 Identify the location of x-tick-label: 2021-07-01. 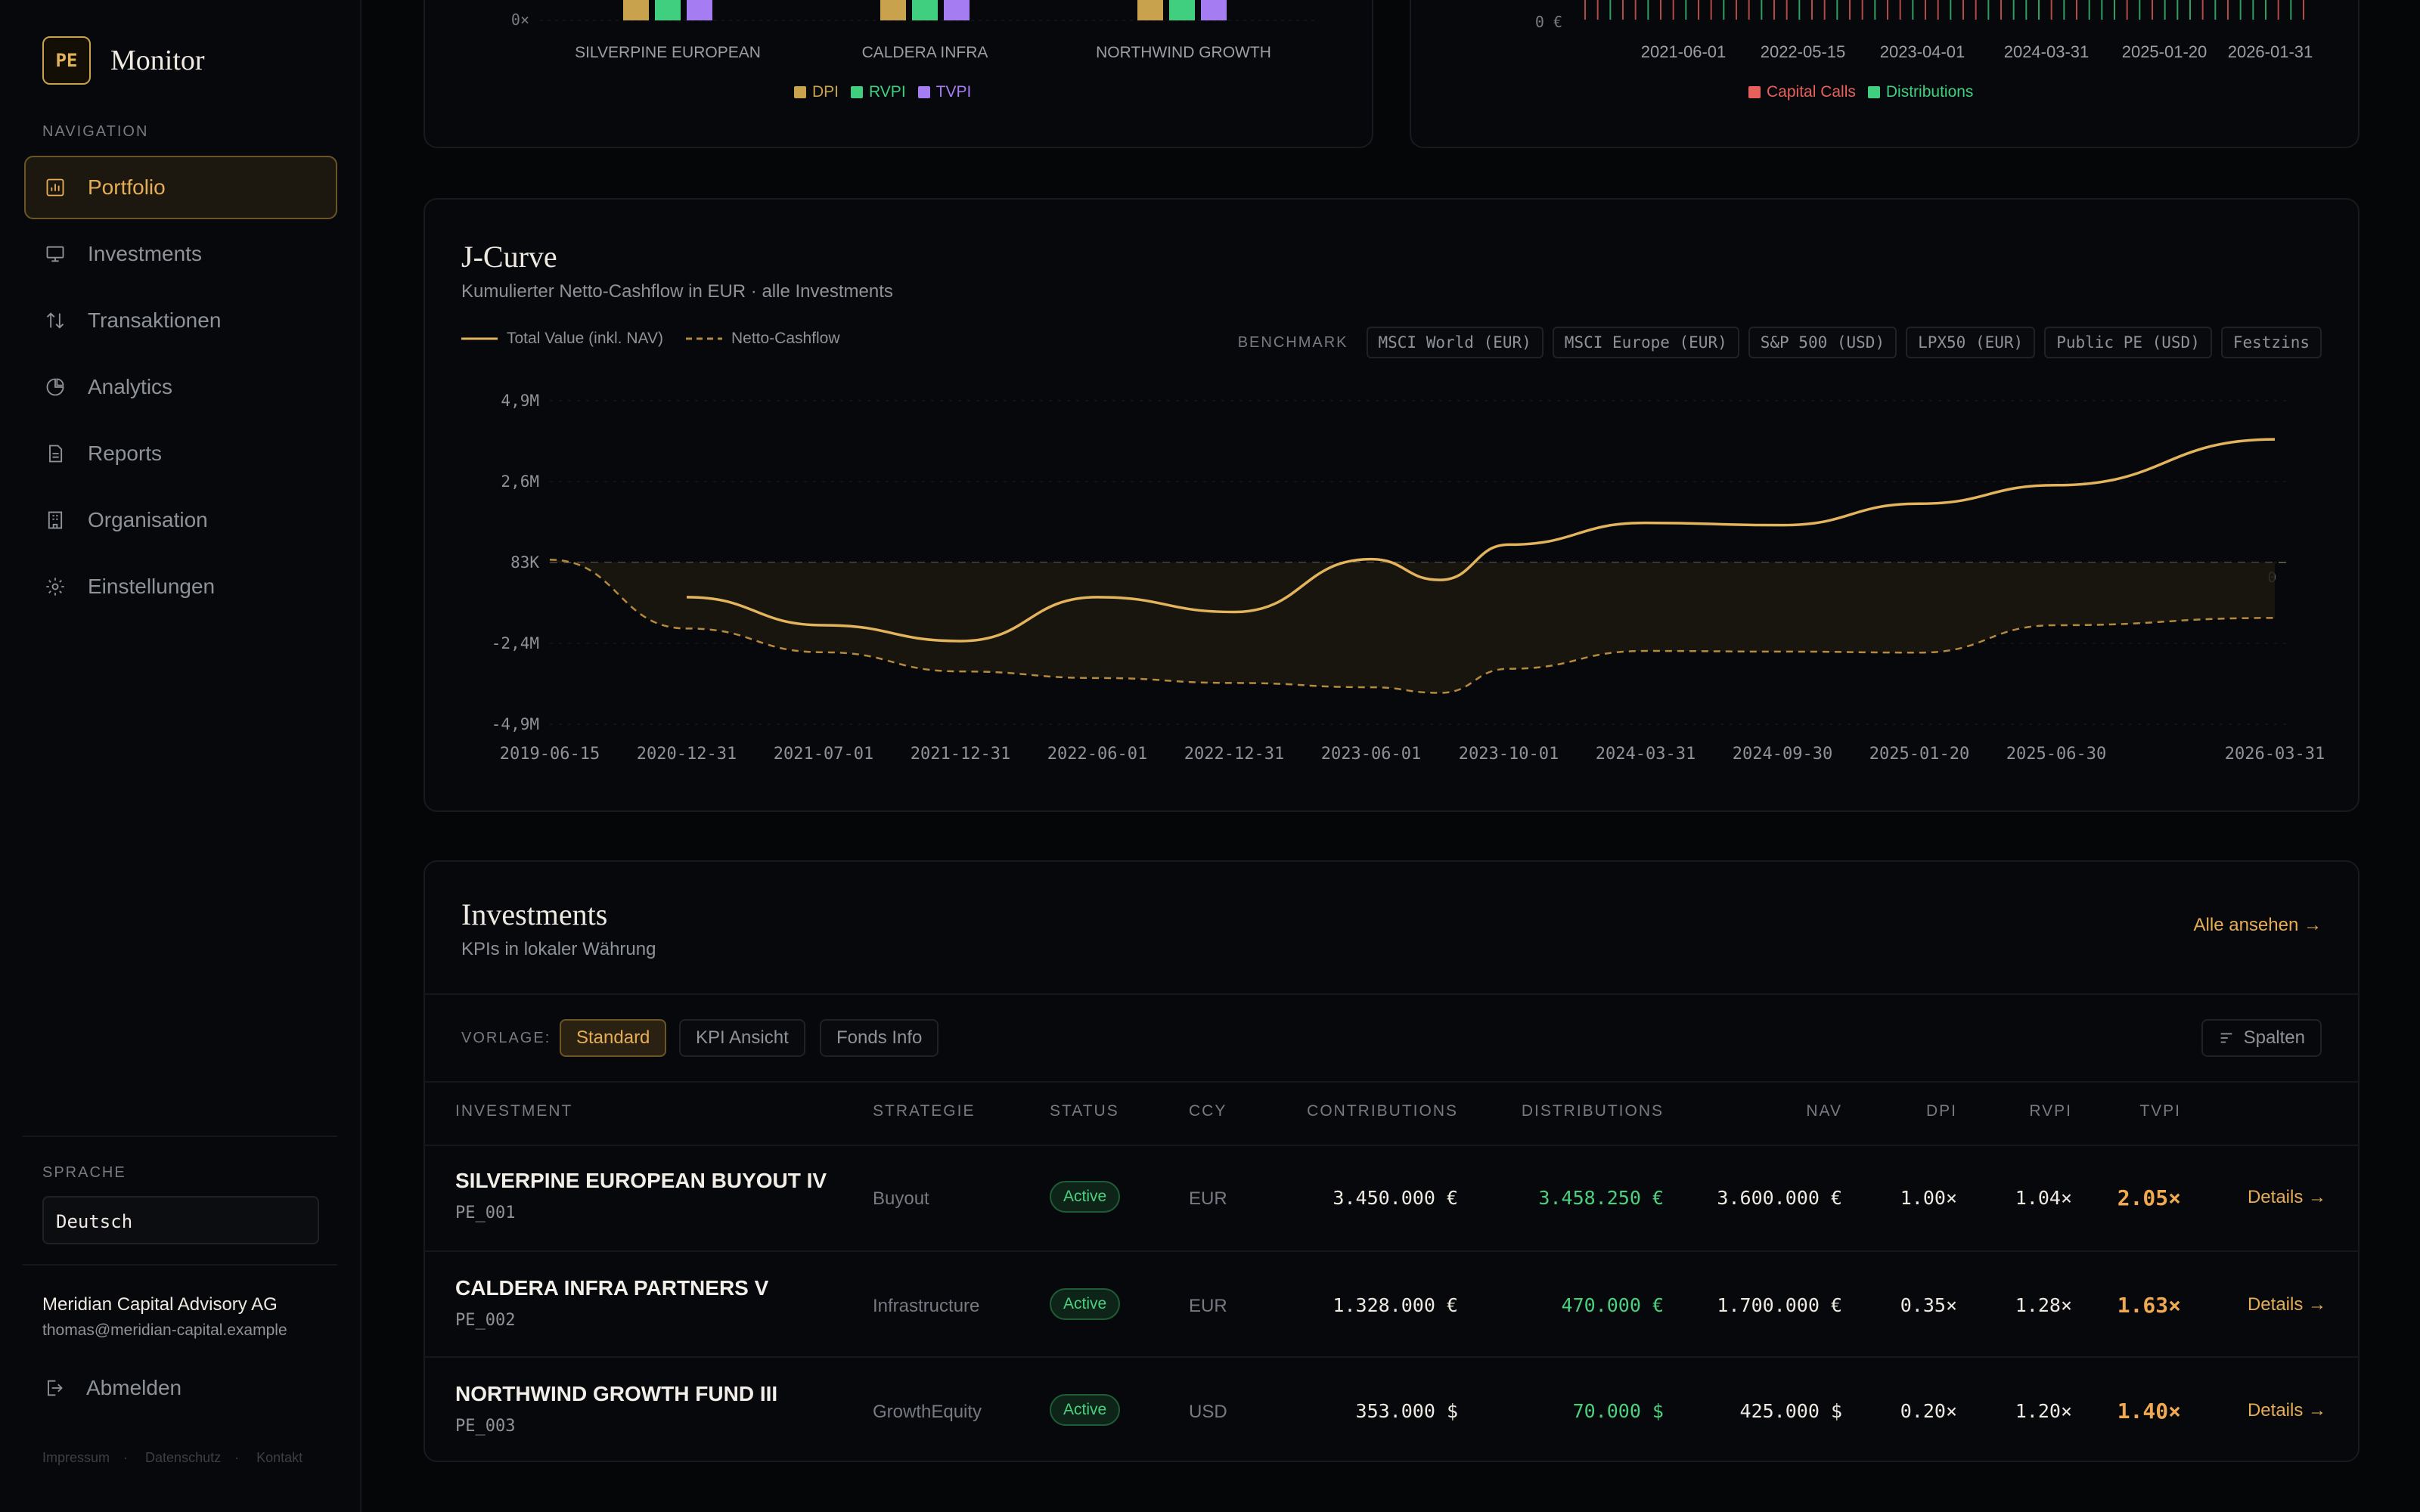
(823, 754).